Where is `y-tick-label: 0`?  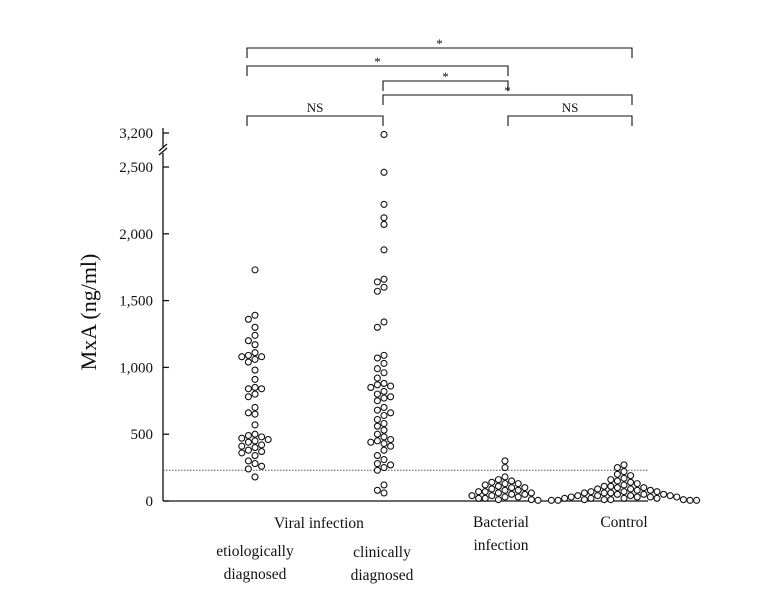
y-tick-label: 0 is located at coordinates (150, 502).